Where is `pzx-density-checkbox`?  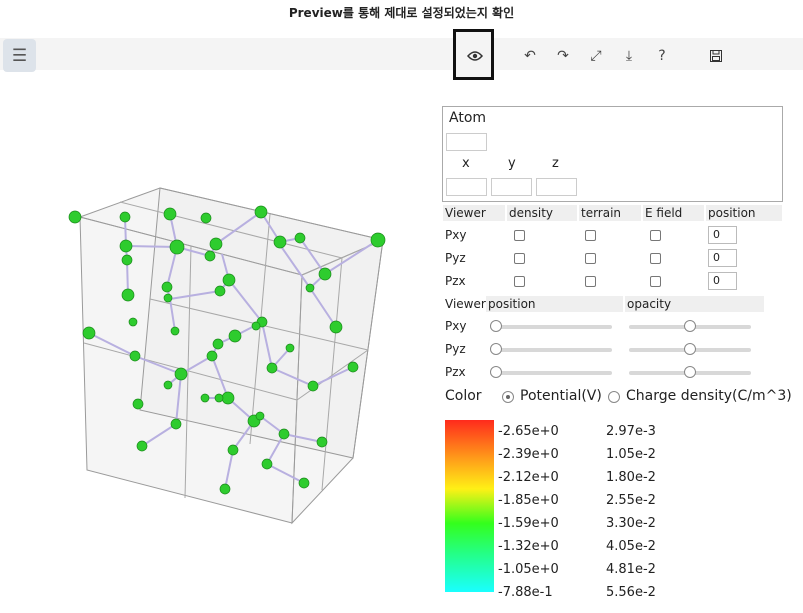 pzx-density-checkbox is located at coordinates (519, 281).